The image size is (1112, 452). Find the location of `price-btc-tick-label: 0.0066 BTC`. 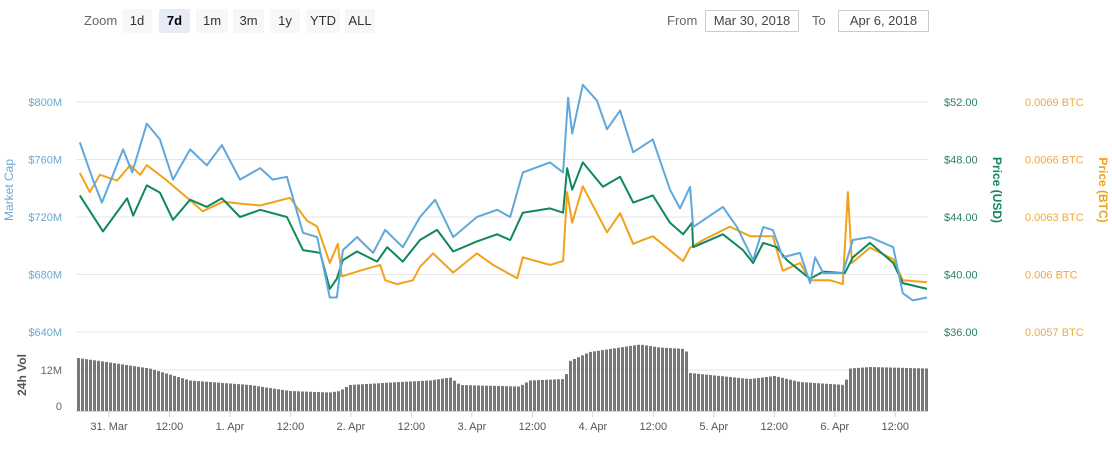

price-btc-tick-label: 0.0066 BTC is located at coordinates (1054, 161).